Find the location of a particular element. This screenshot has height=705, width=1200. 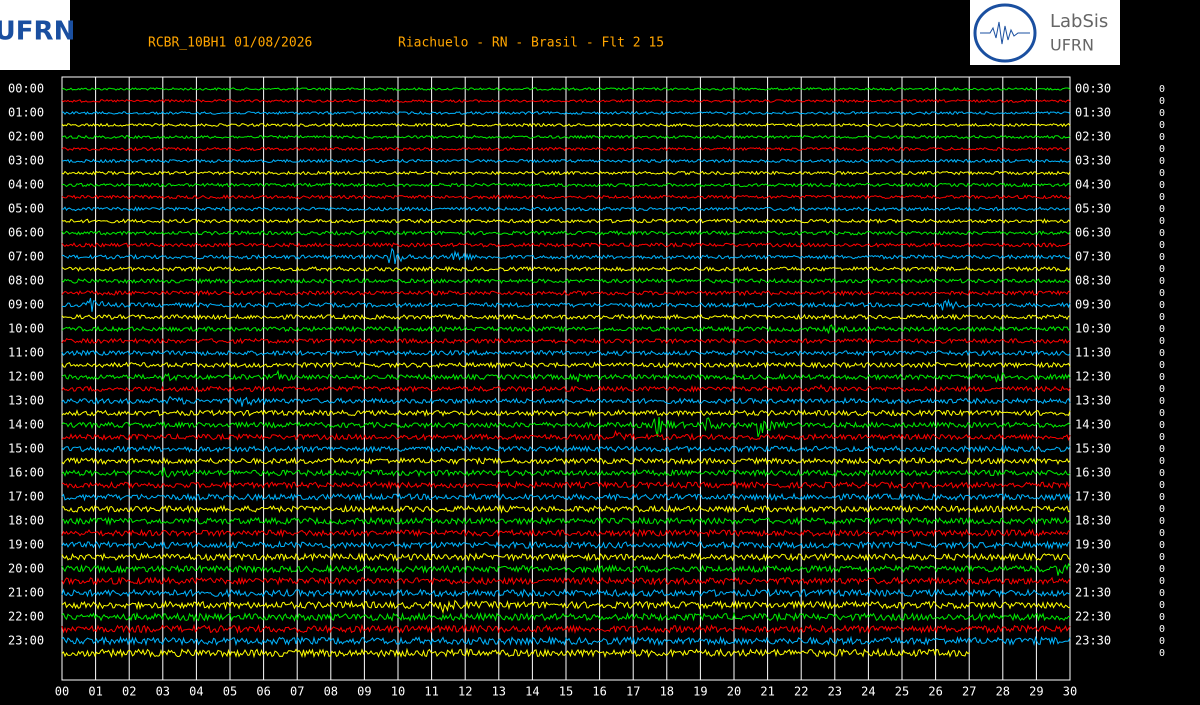

x-tick-label: 06 is located at coordinates (263, 692).